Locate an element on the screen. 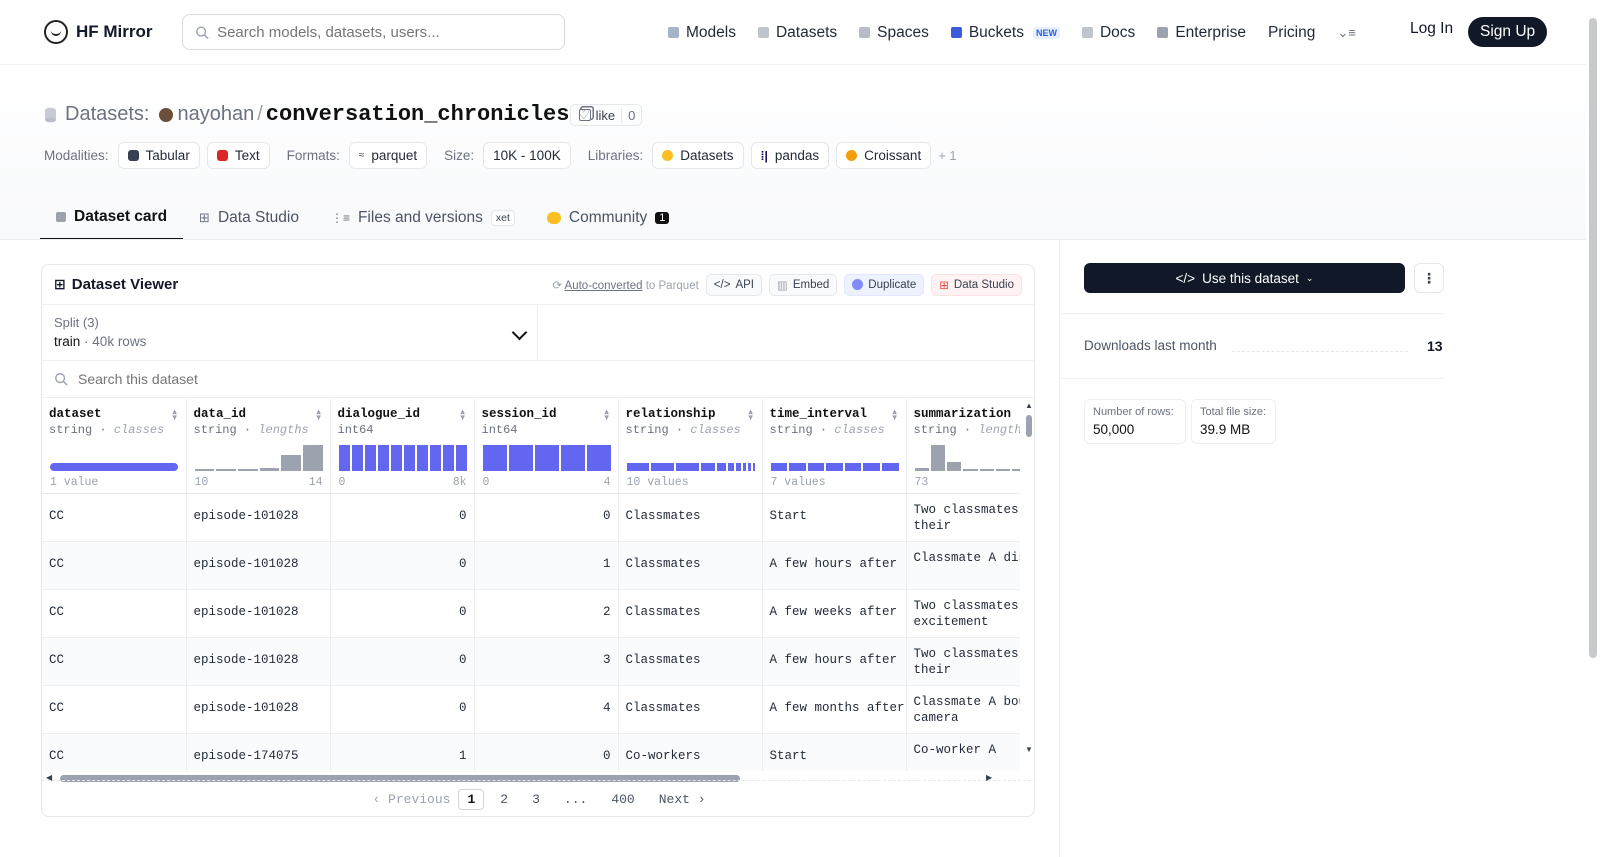 This screenshot has height=857, width=1600. library-croissant: Croissant is located at coordinates (884, 155).